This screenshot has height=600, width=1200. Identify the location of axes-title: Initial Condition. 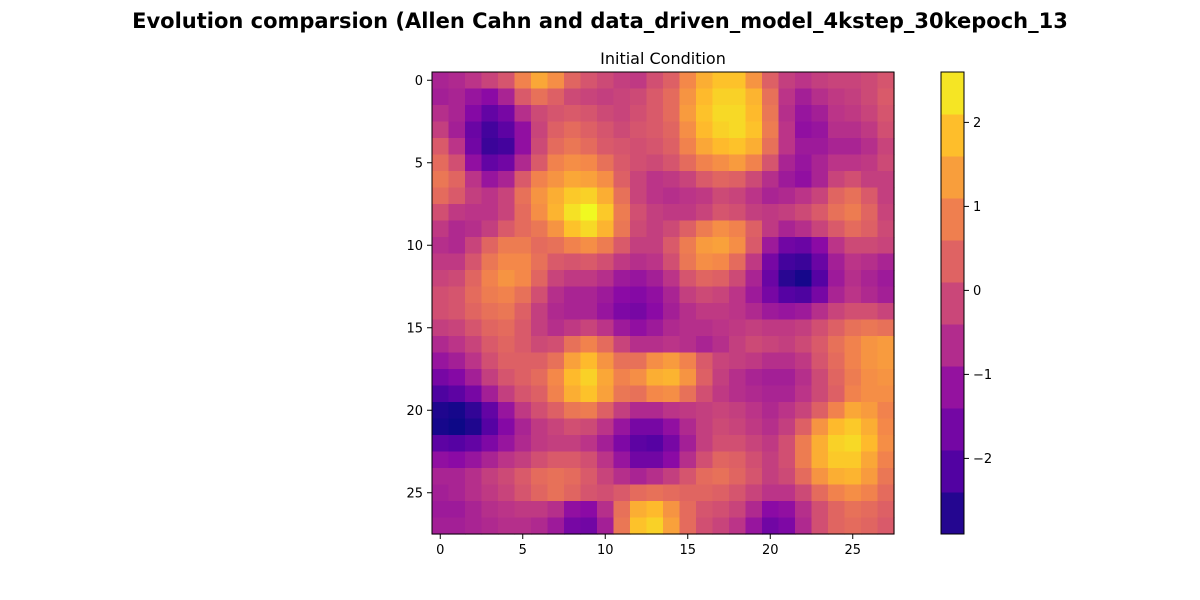
(663, 58).